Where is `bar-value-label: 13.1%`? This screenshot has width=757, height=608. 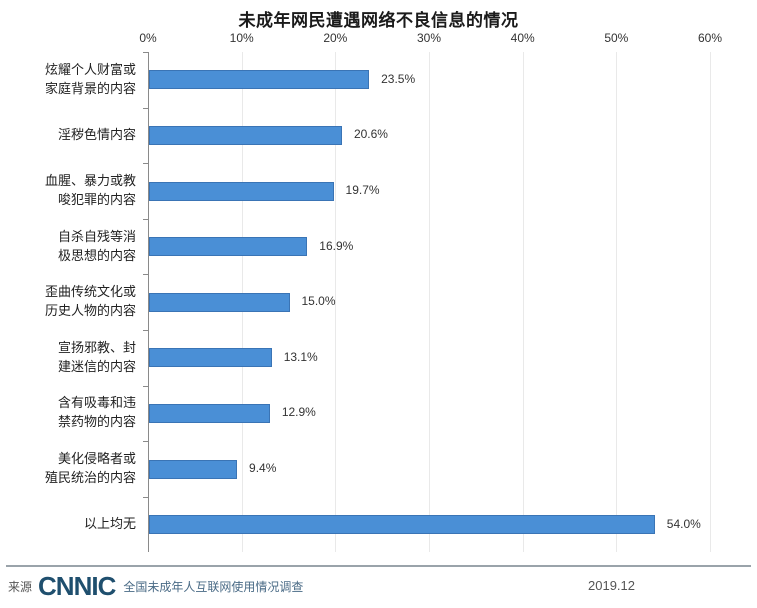
bar-value-label: 13.1% is located at coordinates (300, 356).